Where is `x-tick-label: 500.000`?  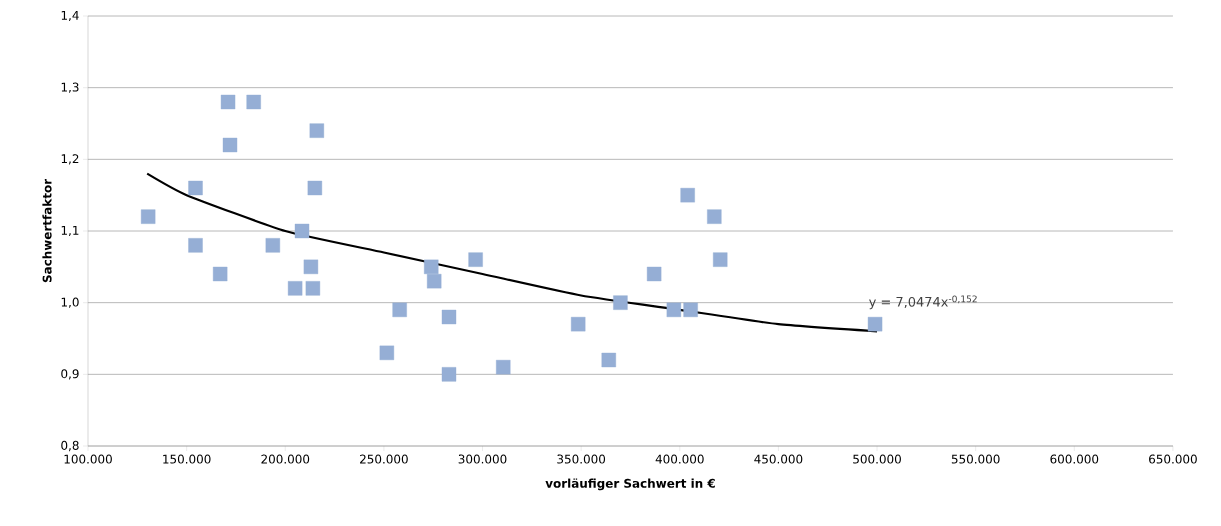 x-tick-label: 500.000 is located at coordinates (877, 459).